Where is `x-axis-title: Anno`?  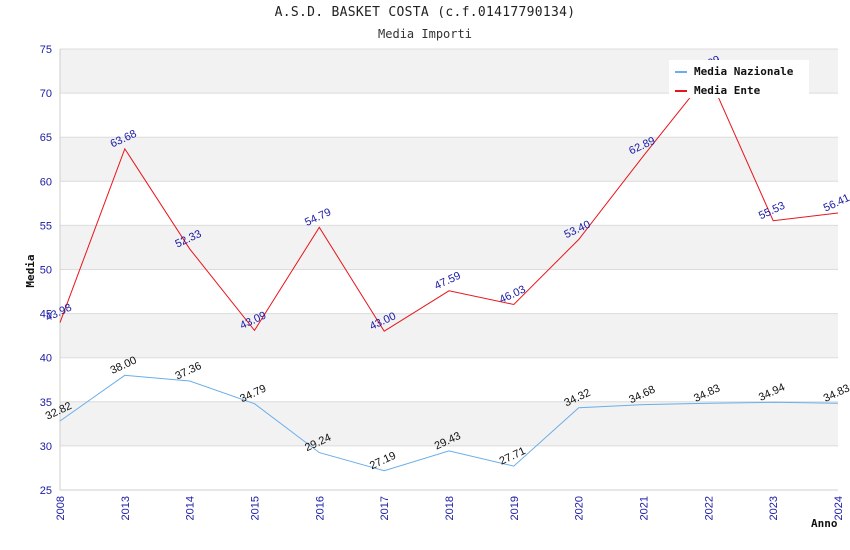
x-axis-title: Anno is located at coordinates (824, 523).